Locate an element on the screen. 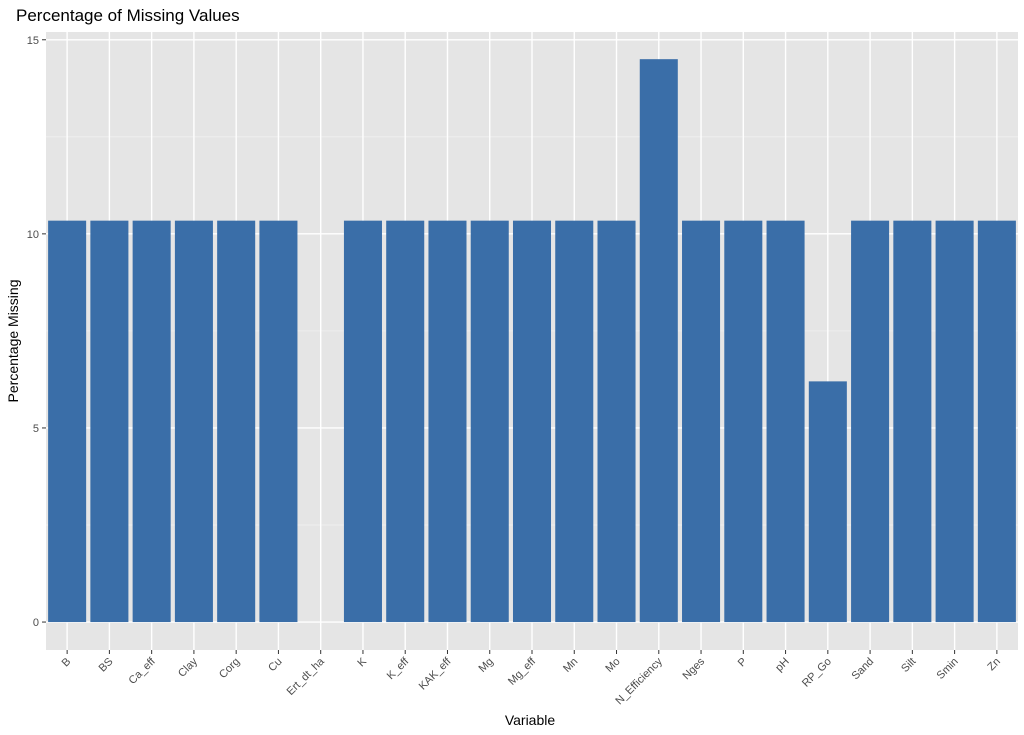 The image size is (1024, 735). bar-N_Efficiency is located at coordinates (658, 341).